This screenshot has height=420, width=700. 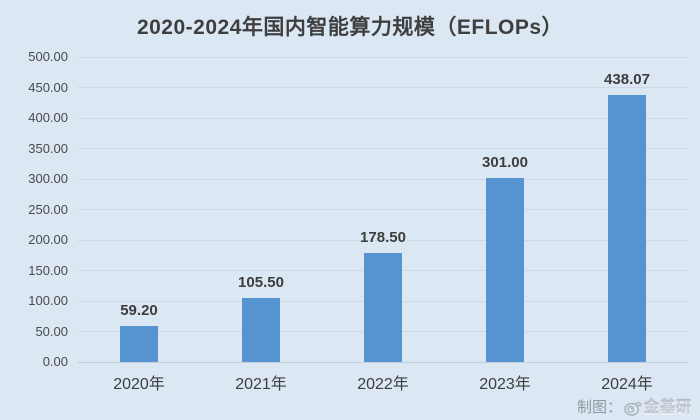 What do you see at coordinates (48, 117) in the screenshot?
I see `y-axis-tick-label: 400.00` at bounding box center [48, 117].